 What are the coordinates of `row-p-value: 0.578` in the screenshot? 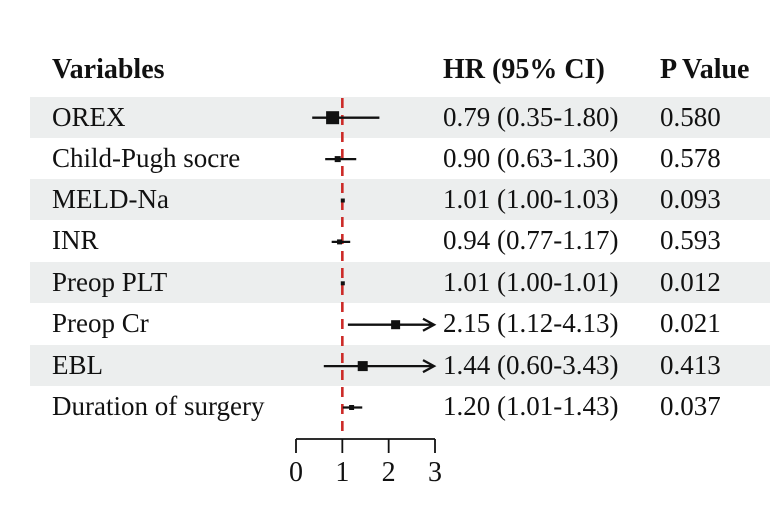 It's located at (690, 158).